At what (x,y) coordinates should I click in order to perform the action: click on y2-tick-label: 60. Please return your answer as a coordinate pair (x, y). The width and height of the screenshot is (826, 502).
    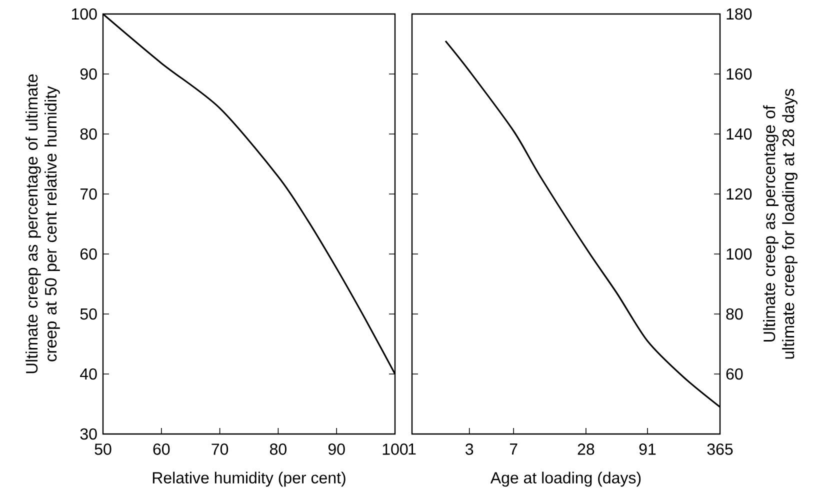
    Looking at the image, I should click on (734, 374).